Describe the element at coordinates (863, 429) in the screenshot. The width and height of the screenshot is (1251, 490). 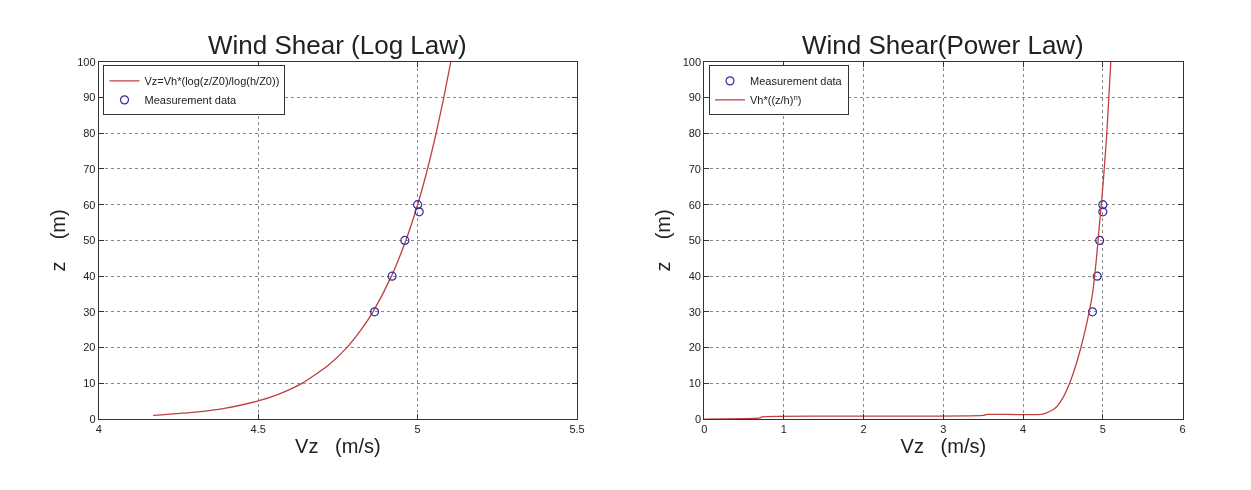
I see `x-tick-label: 2` at that location.